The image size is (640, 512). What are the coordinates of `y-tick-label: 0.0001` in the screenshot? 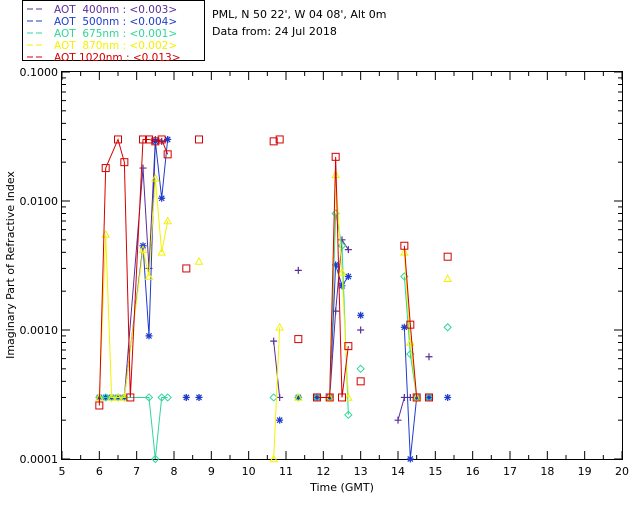 It's located at (39, 459).